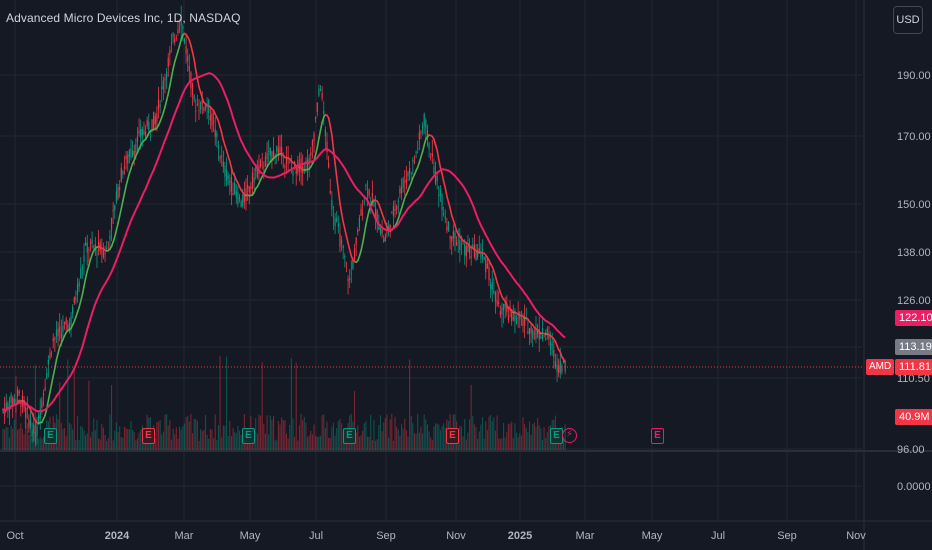 This screenshot has height=550, width=932. What do you see at coordinates (117, 536) in the screenshot?
I see `time-axis-label: 2024` at bounding box center [117, 536].